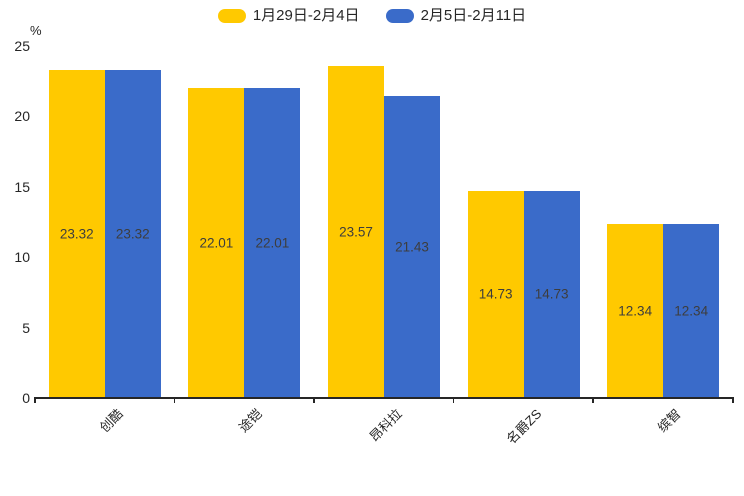  Describe the element at coordinates (26, 398) in the screenshot. I see `y-tick-label: 0` at that location.